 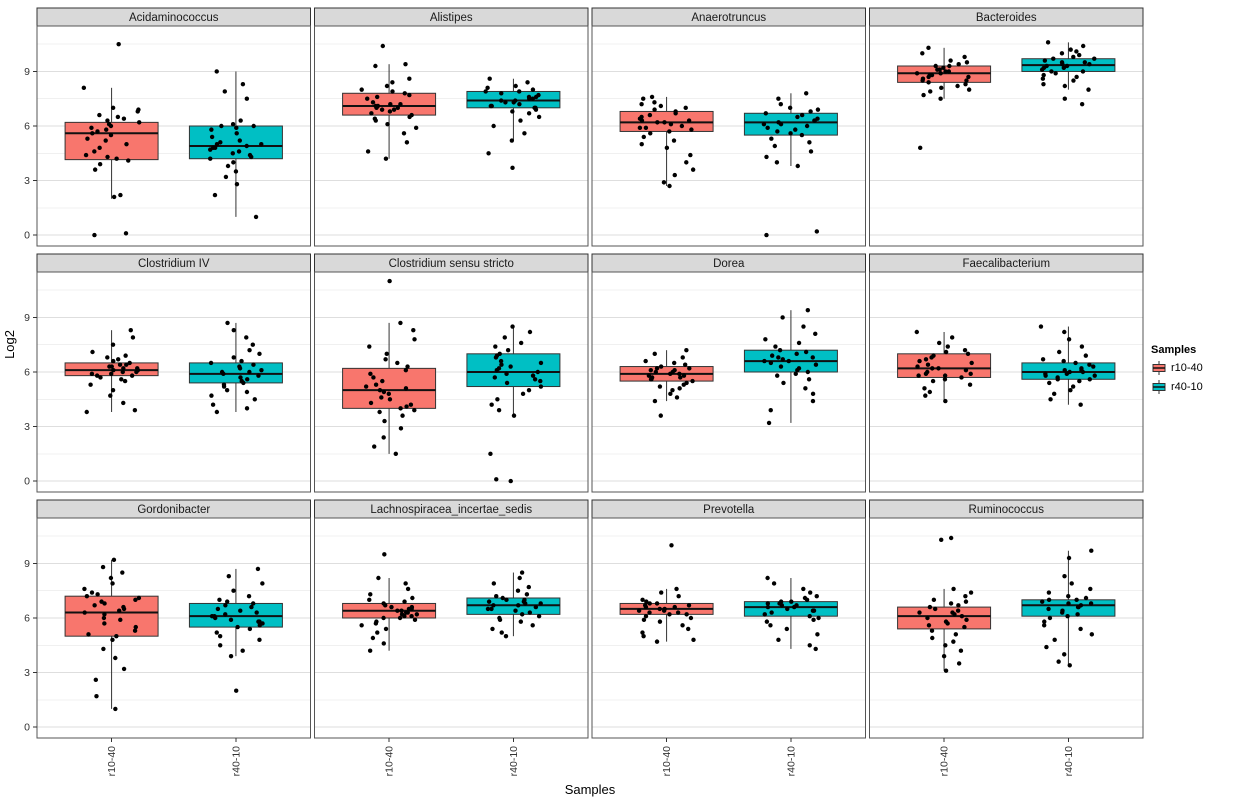 What do you see at coordinates (1177, 377) in the screenshot?
I see `legend-items: r10-40 r40-10` at bounding box center [1177, 377].